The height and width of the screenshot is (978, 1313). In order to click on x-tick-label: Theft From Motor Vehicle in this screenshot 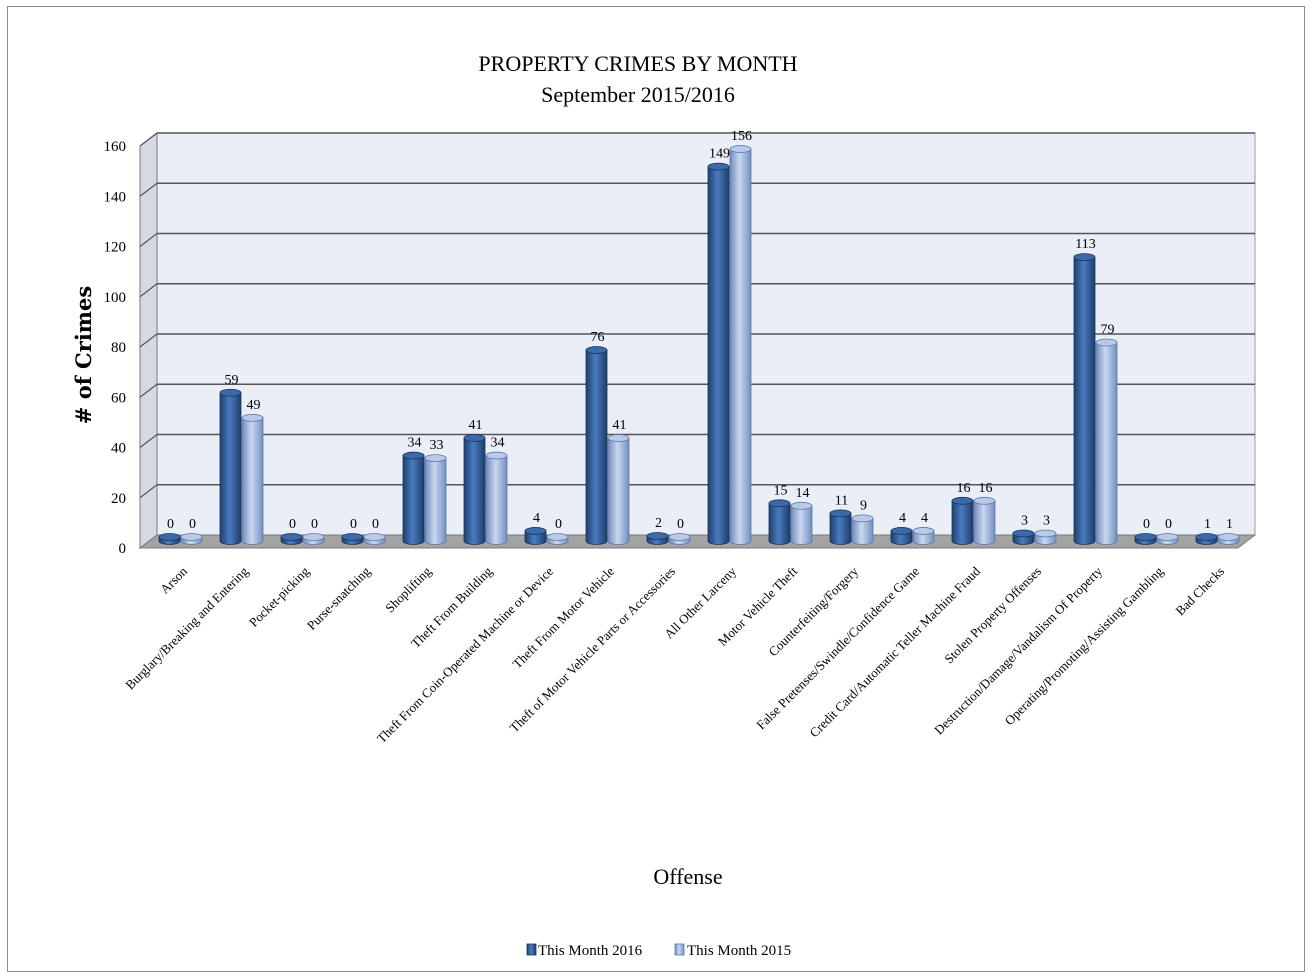, I will do `click(563, 617)`.